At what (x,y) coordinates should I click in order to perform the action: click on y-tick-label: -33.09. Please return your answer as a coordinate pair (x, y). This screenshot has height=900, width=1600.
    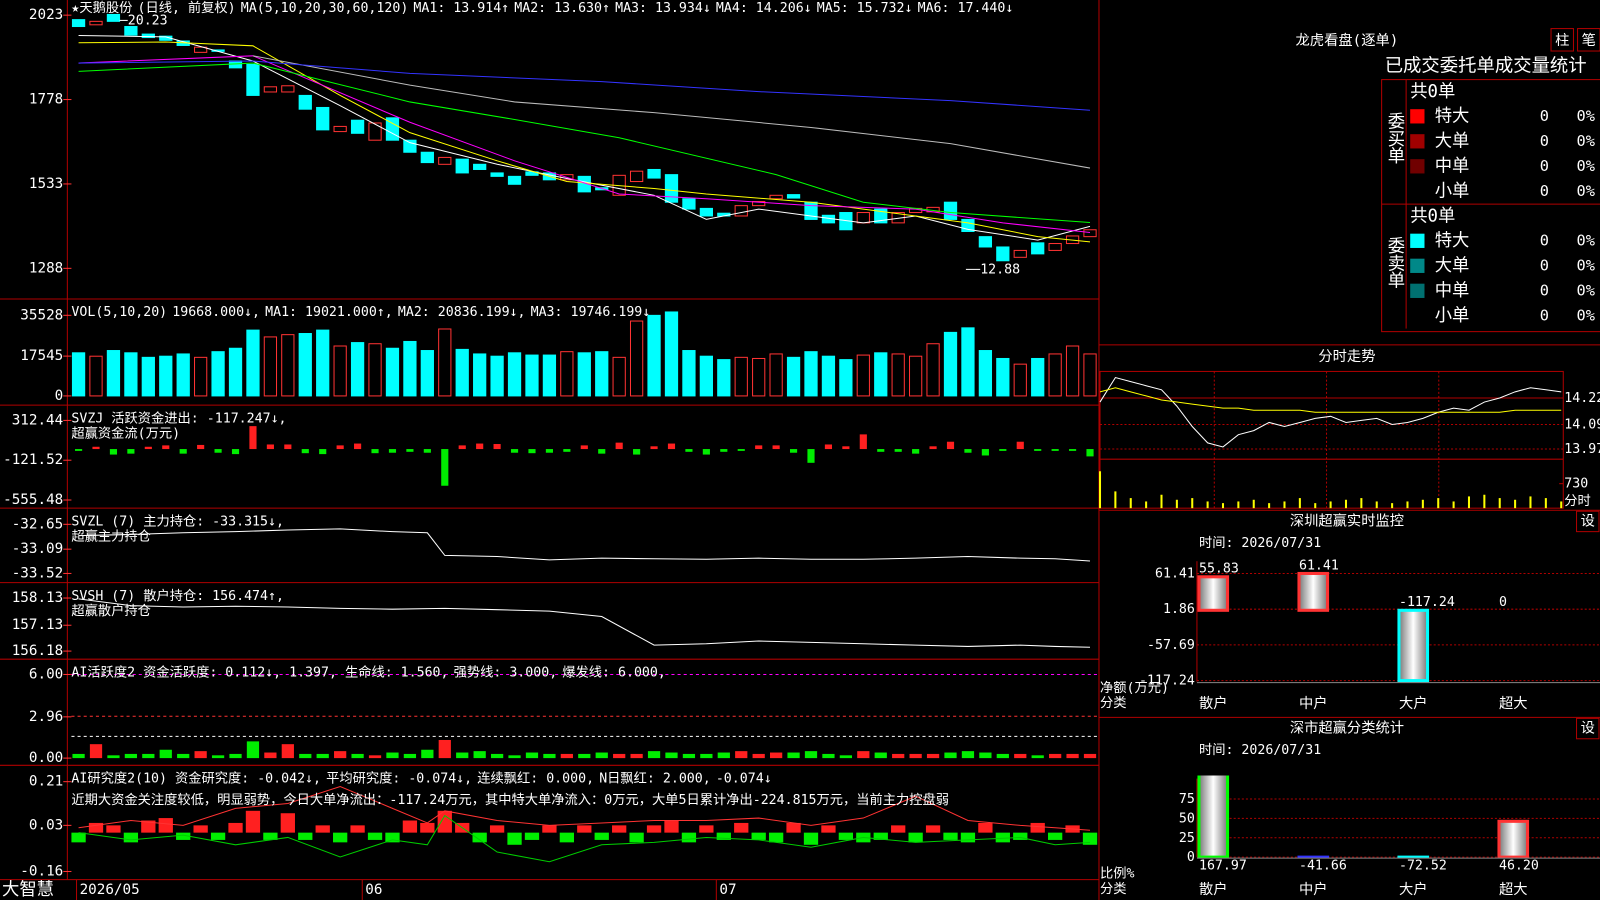
    Looking at the image, I should click on (38, 549).